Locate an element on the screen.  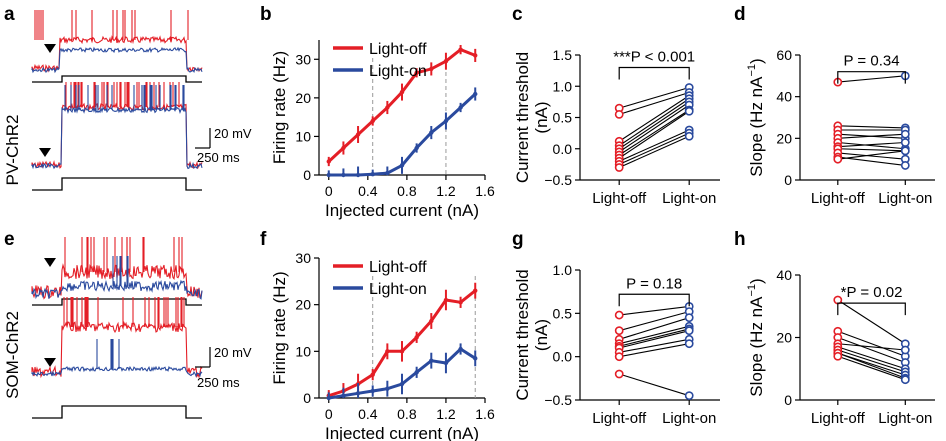
x-tick-label: 0.4 is located at coordinates (368, 191).